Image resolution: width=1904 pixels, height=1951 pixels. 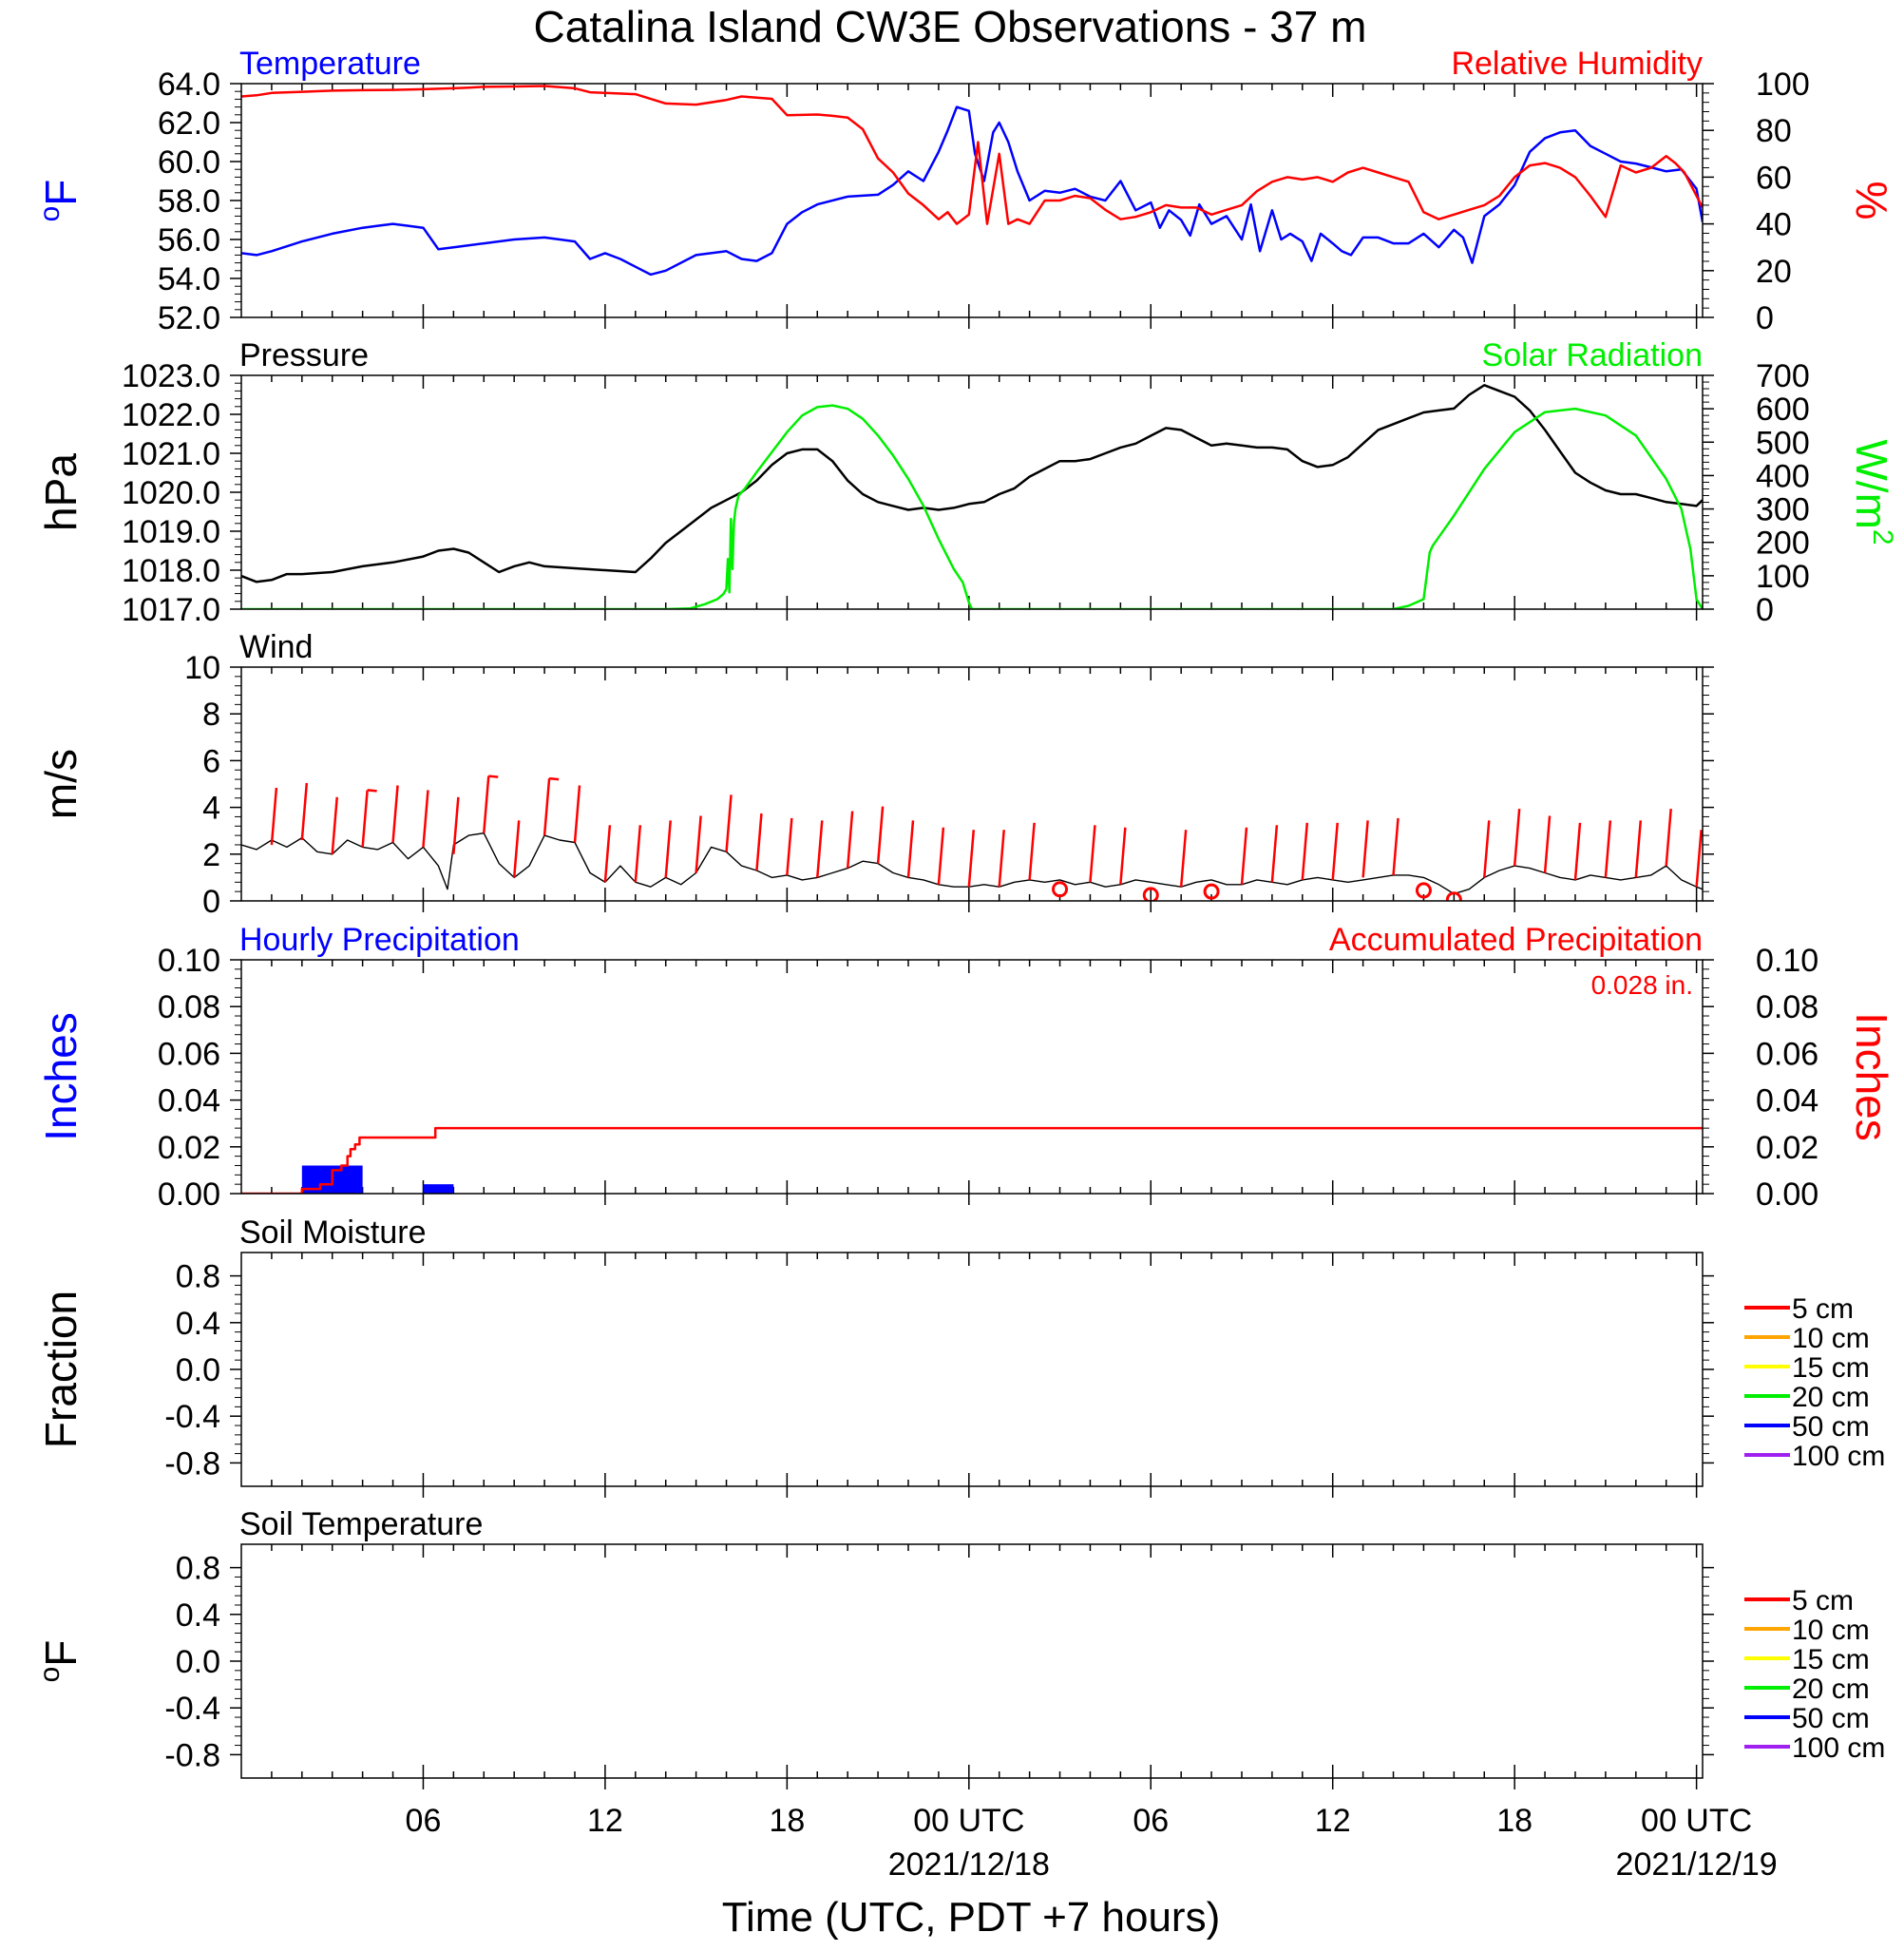 What do you see at coordinates (189, 85) in the screenshot?
I see `y-tick-label-left: 64.0` at bounding box center [189, 85].